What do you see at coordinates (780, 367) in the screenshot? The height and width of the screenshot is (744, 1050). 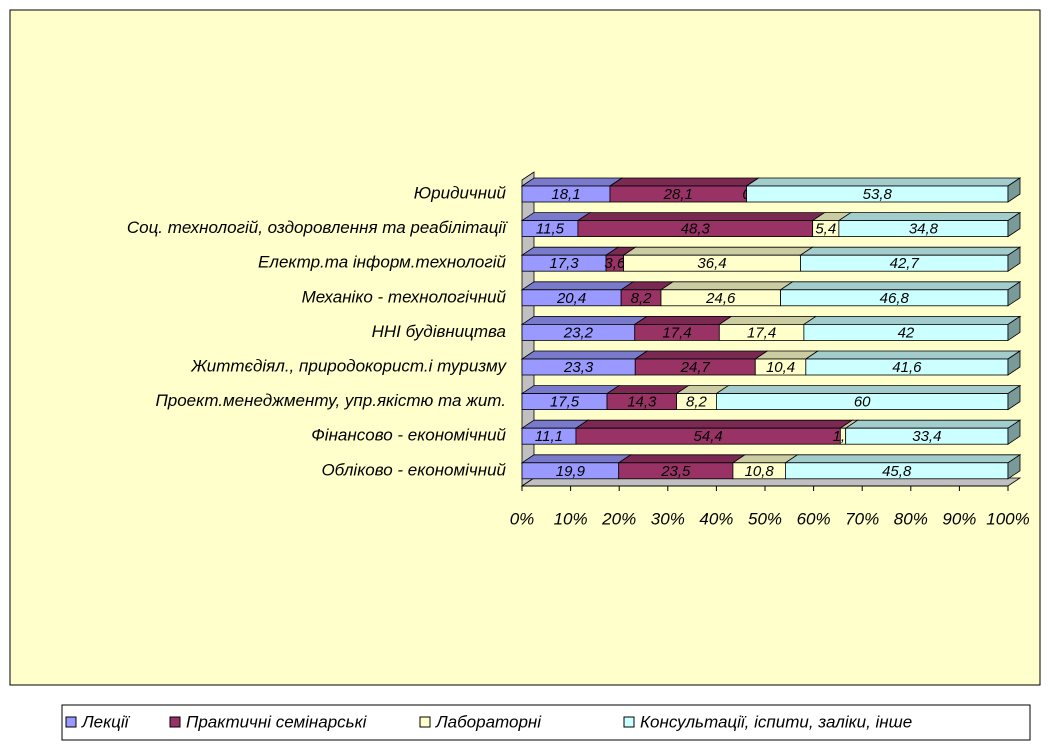 I see `data-label: 10,4` at bounding box center [780, 367].